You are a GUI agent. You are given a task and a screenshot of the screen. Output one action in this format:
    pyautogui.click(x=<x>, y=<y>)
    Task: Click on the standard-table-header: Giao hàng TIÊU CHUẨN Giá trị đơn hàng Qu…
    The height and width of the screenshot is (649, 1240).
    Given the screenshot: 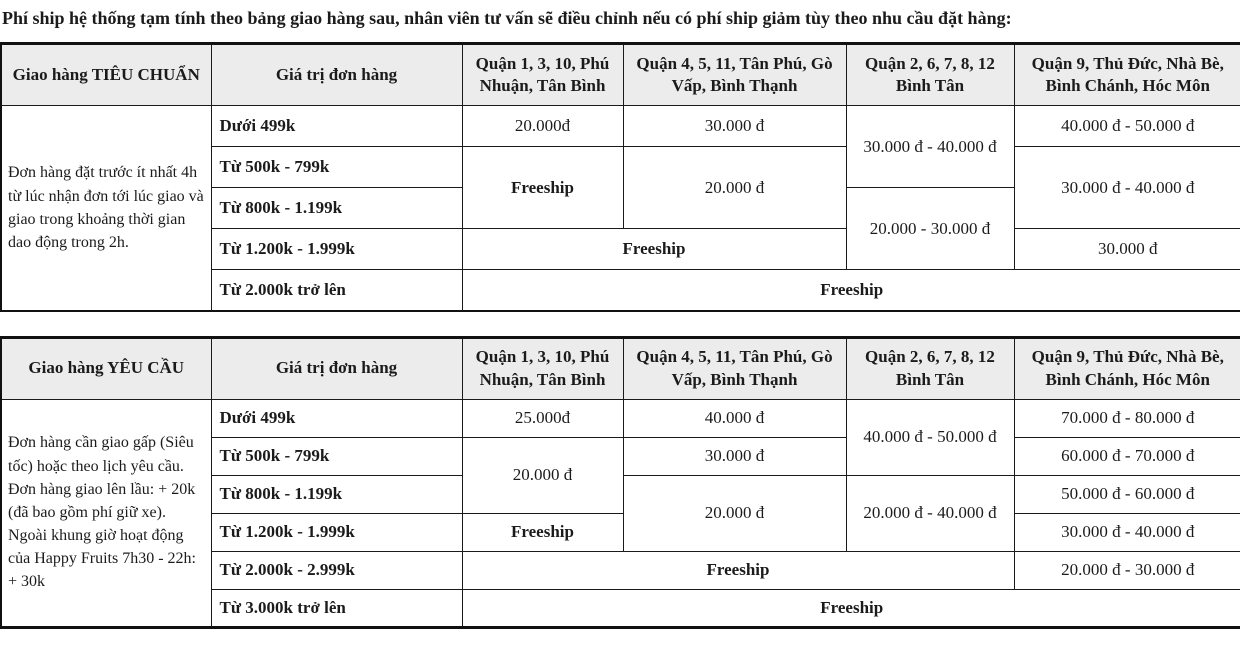 What is the action you would take?
    pyautogui.click(x=620, y=74)
    